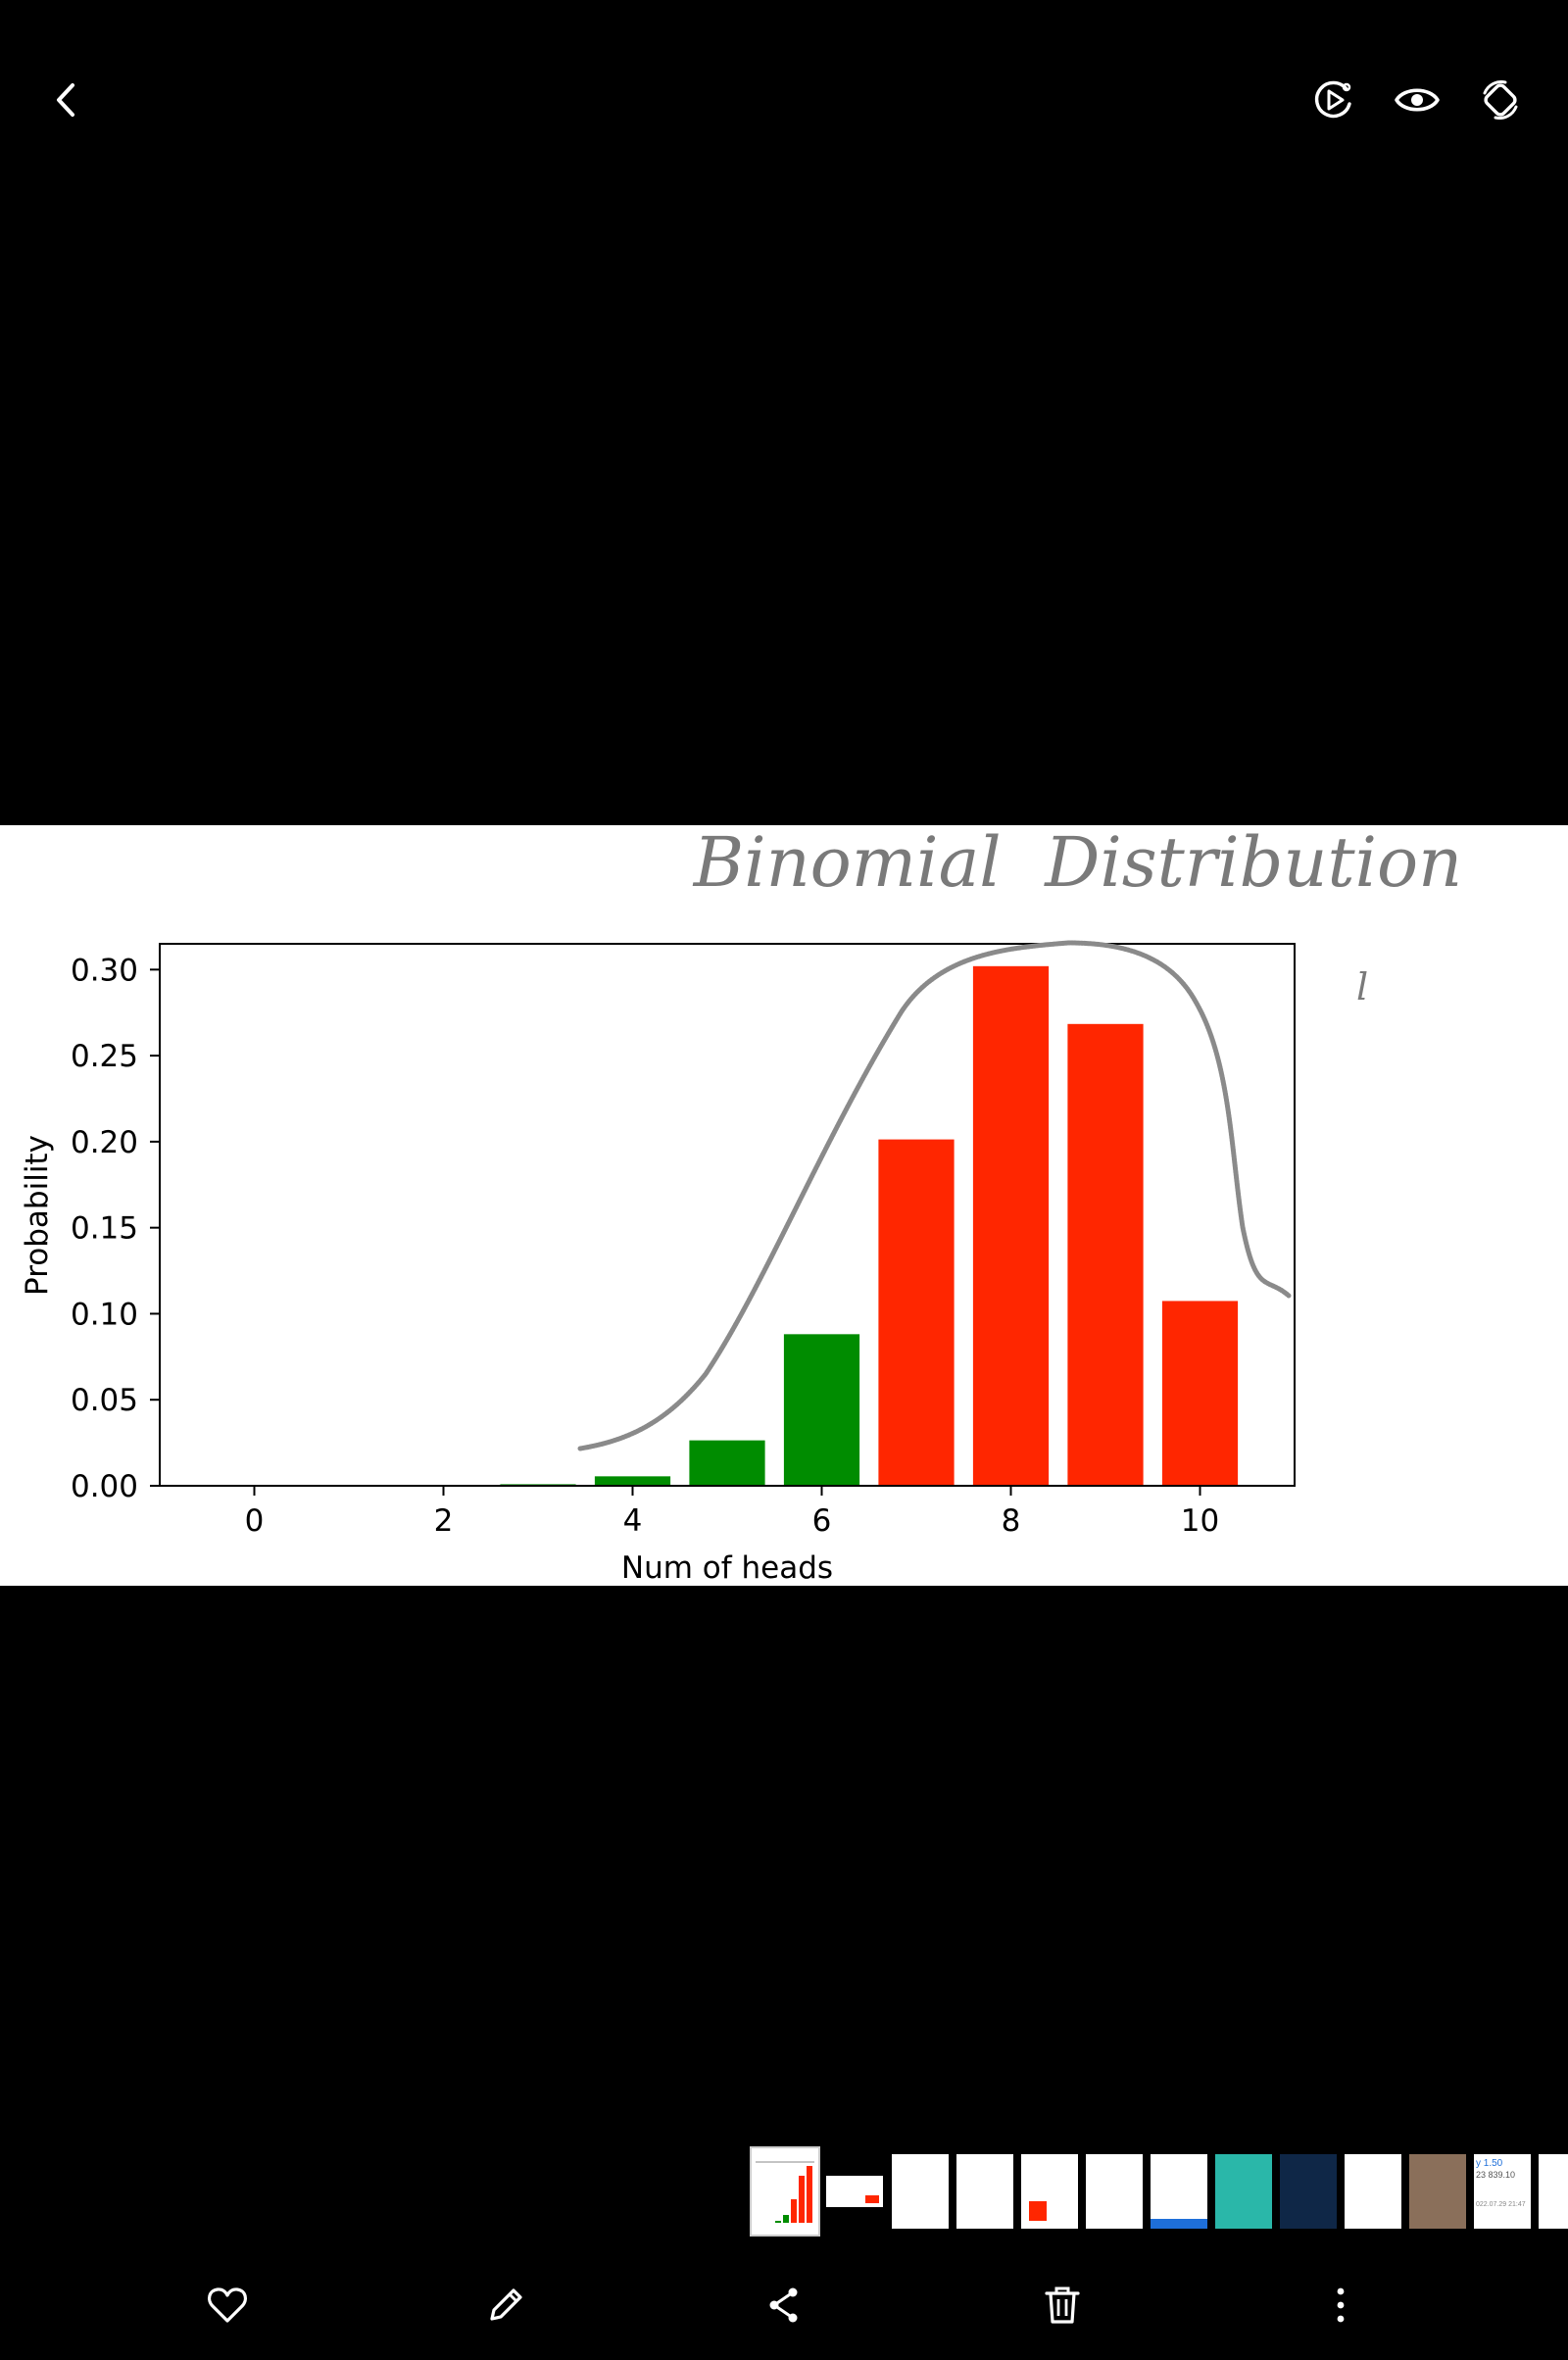  I want to click on thumbnail-text-2: 23 839.10, so click(1496, 2175).